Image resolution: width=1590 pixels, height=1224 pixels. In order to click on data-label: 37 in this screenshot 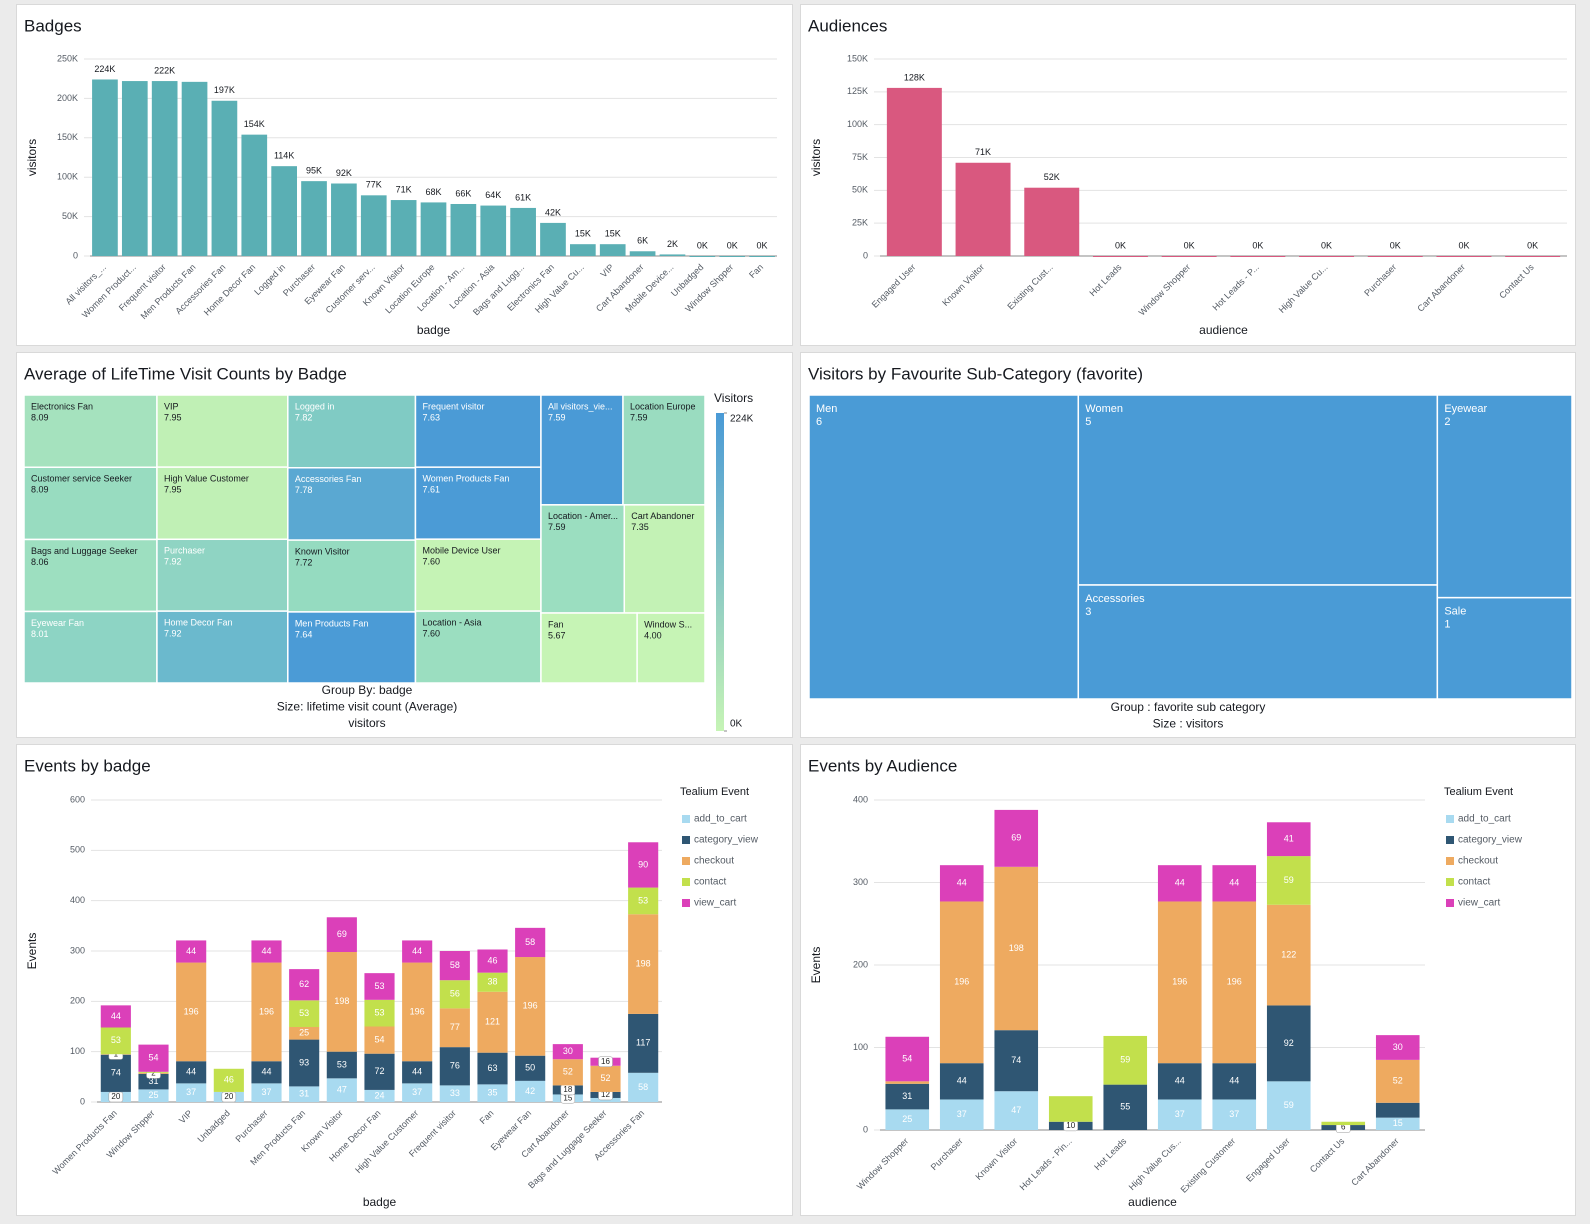, I will do `click(962, 1114)`.